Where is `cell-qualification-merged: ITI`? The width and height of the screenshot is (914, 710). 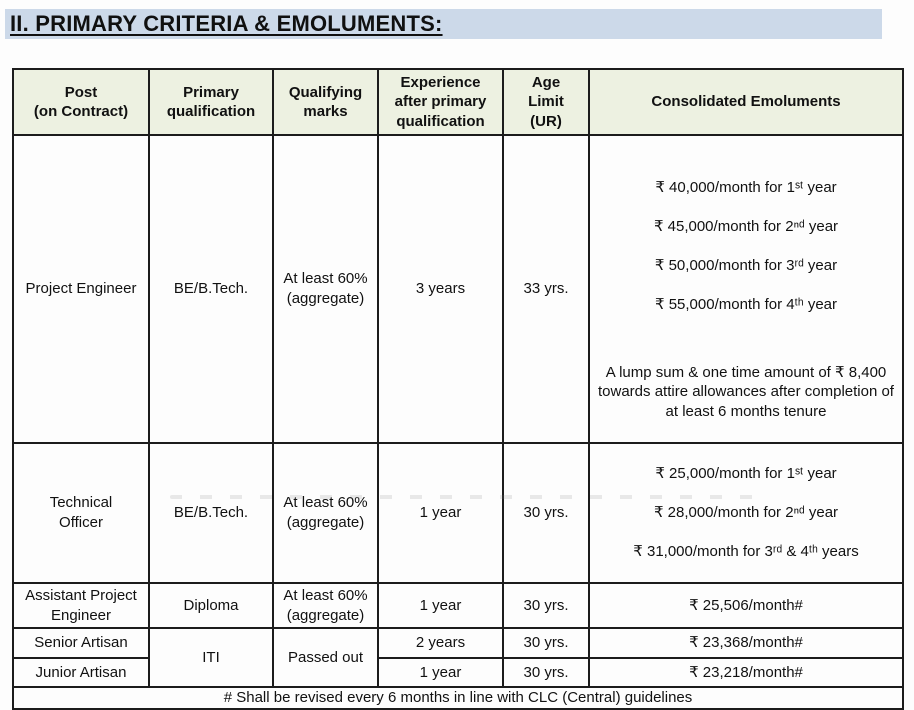
cell-qualification-merged: ITI is located at coordinates (211, 657).